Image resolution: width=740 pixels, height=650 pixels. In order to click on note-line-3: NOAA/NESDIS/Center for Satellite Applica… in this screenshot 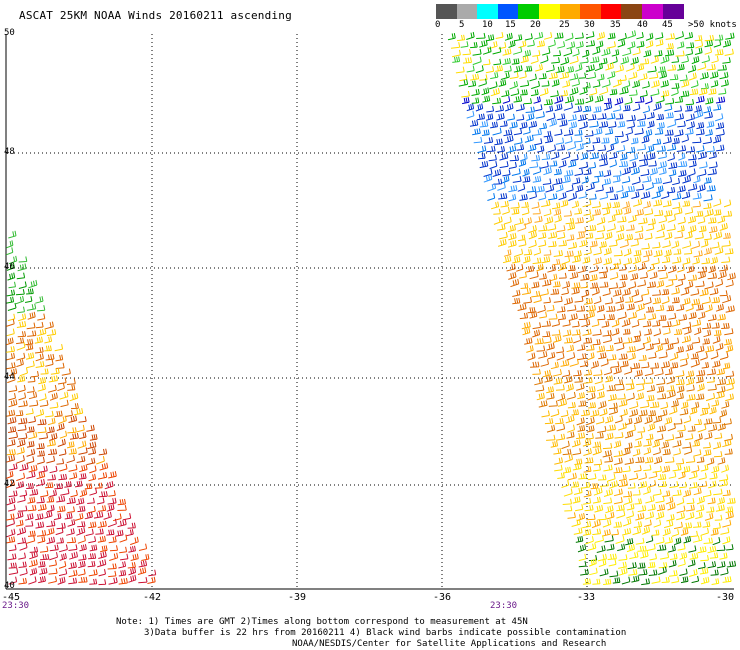, I will do `click(449, 644)`.